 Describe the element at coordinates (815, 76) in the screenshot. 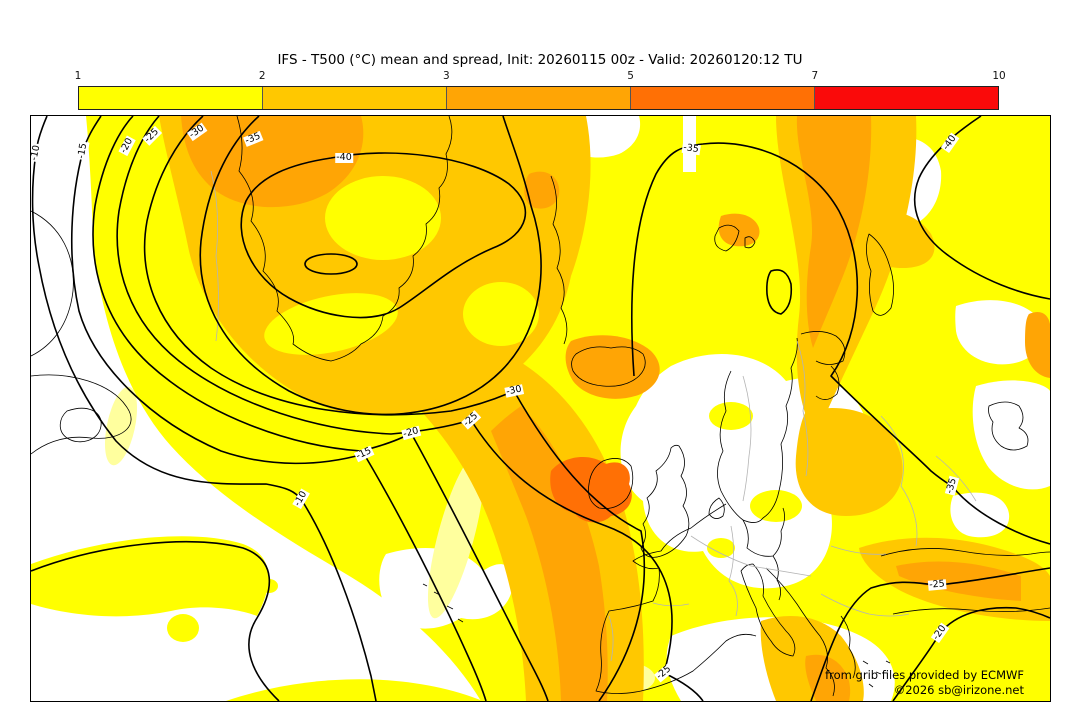

I see `colorbar-tick-label: 7` at that location.